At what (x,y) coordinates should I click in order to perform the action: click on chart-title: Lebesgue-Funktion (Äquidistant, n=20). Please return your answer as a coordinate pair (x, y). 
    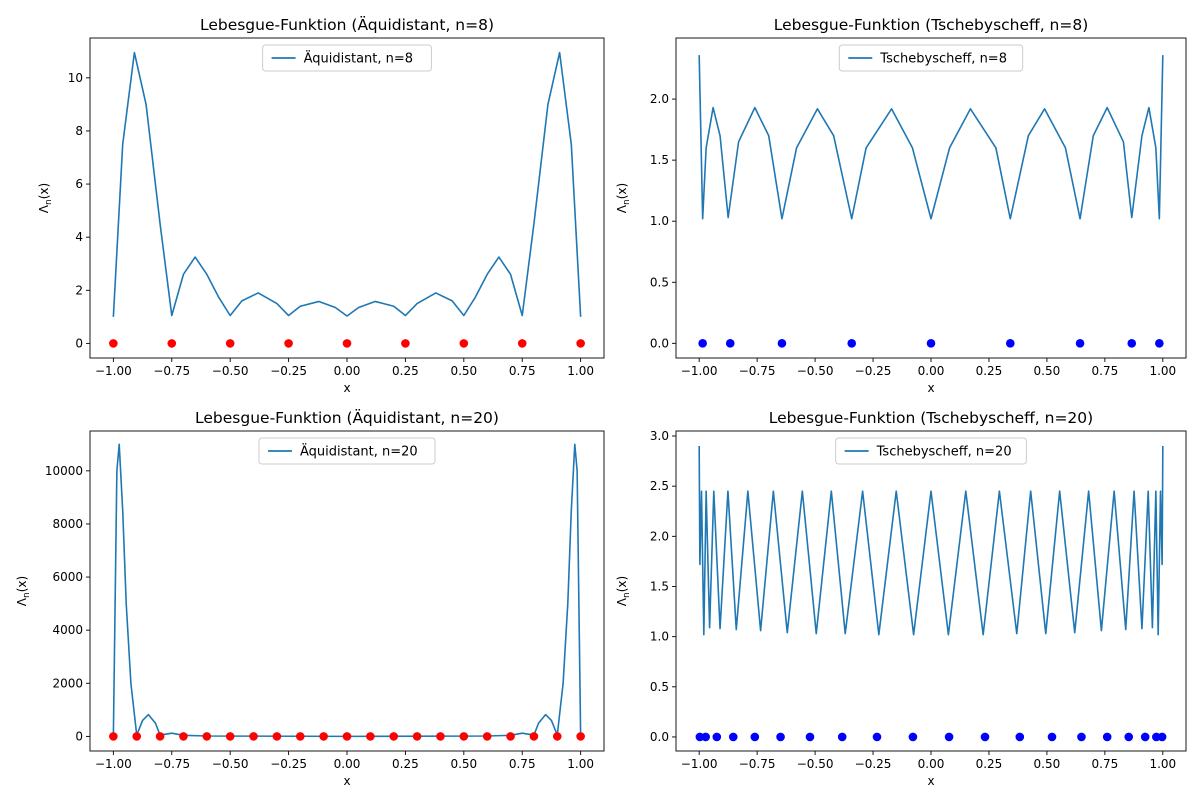
    Looking at the image, I should click on (347, 417).